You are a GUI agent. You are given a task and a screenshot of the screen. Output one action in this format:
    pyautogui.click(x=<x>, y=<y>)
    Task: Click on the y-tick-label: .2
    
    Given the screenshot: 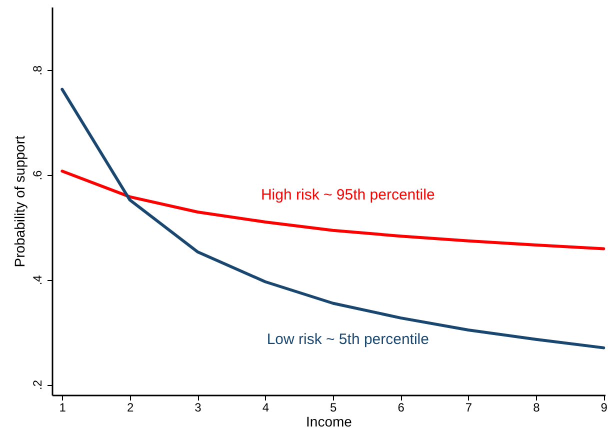 What is the action you would take?
    pyautogui.click(x=37, y=385)
    